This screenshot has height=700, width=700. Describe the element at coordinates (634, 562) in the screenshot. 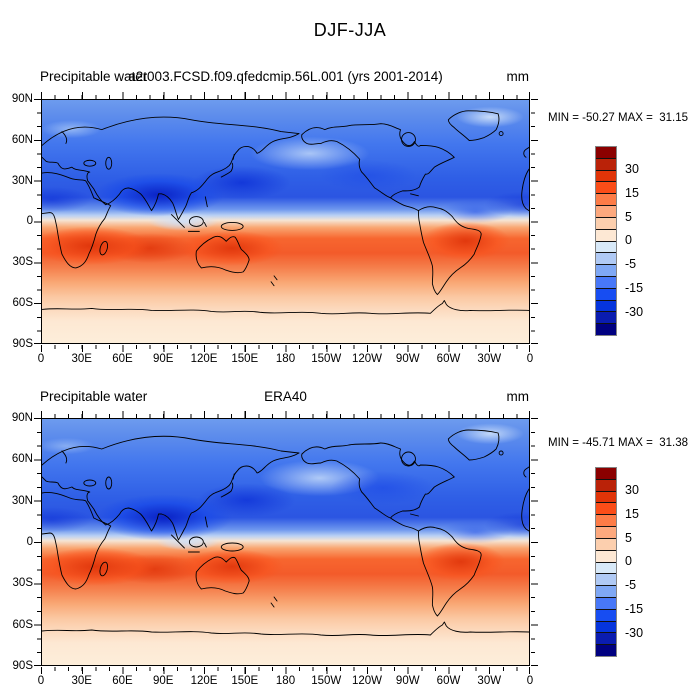

I see `panel-b-colorbar-labels: 30 15 5 0 -5 -15 -30` at that location.